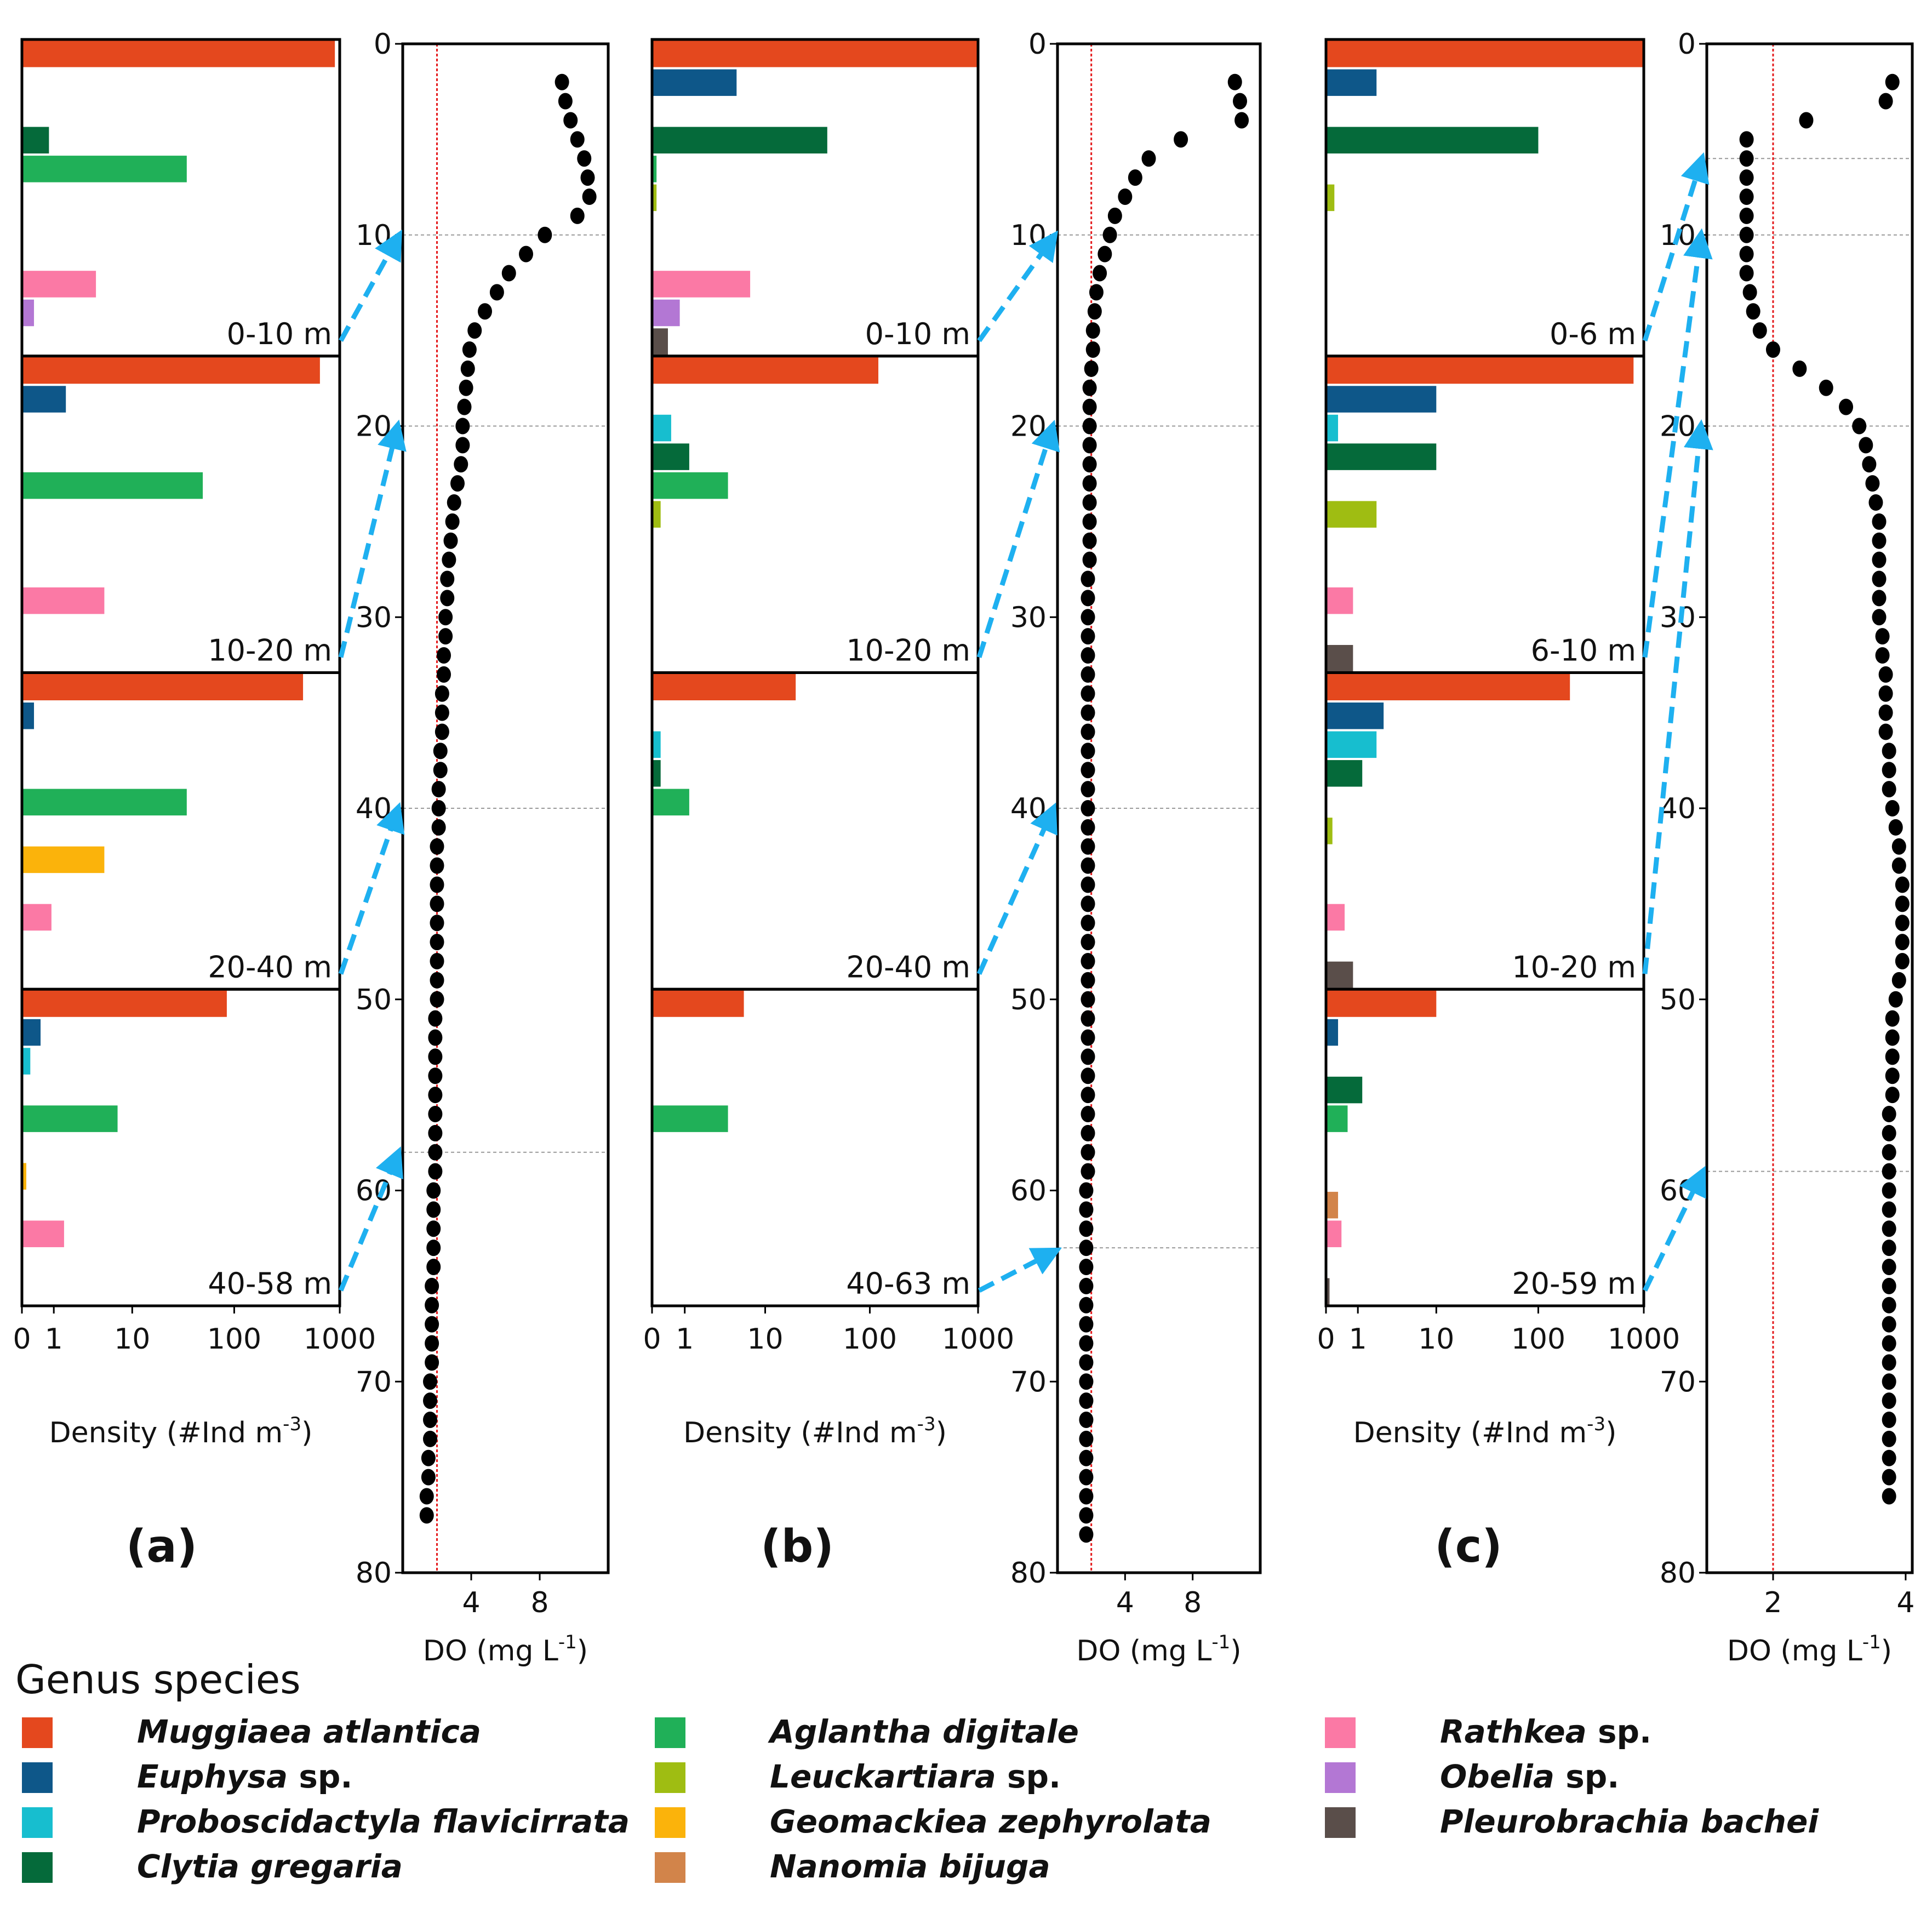 The width and height of the screenshot is (1932, 1913). Describe the element at coordinates (270, 650) in the screenshot. I see `depth-range-label: 10-20 m` at that location.